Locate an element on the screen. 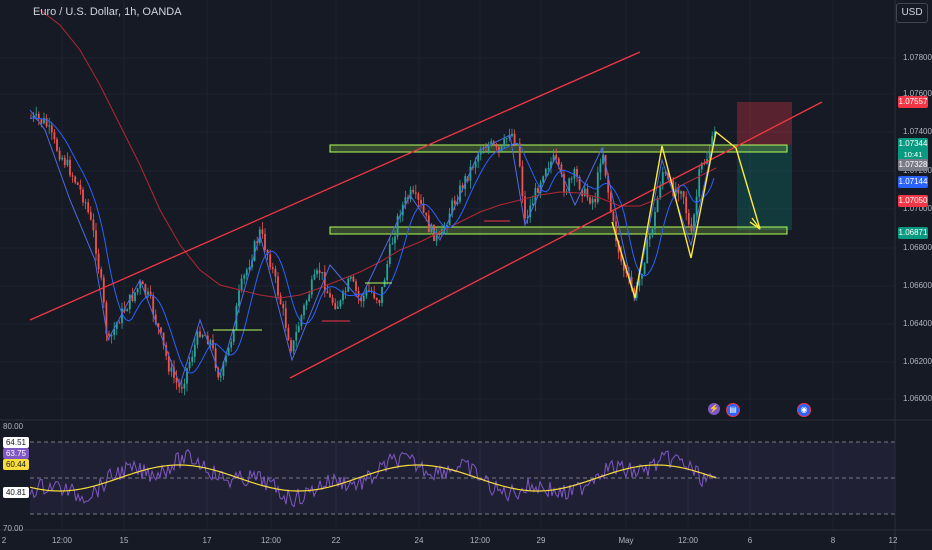 The height and width of the screenshot is (550, 932). price-tick: 1.06200 is located at coordinates (917, 361).